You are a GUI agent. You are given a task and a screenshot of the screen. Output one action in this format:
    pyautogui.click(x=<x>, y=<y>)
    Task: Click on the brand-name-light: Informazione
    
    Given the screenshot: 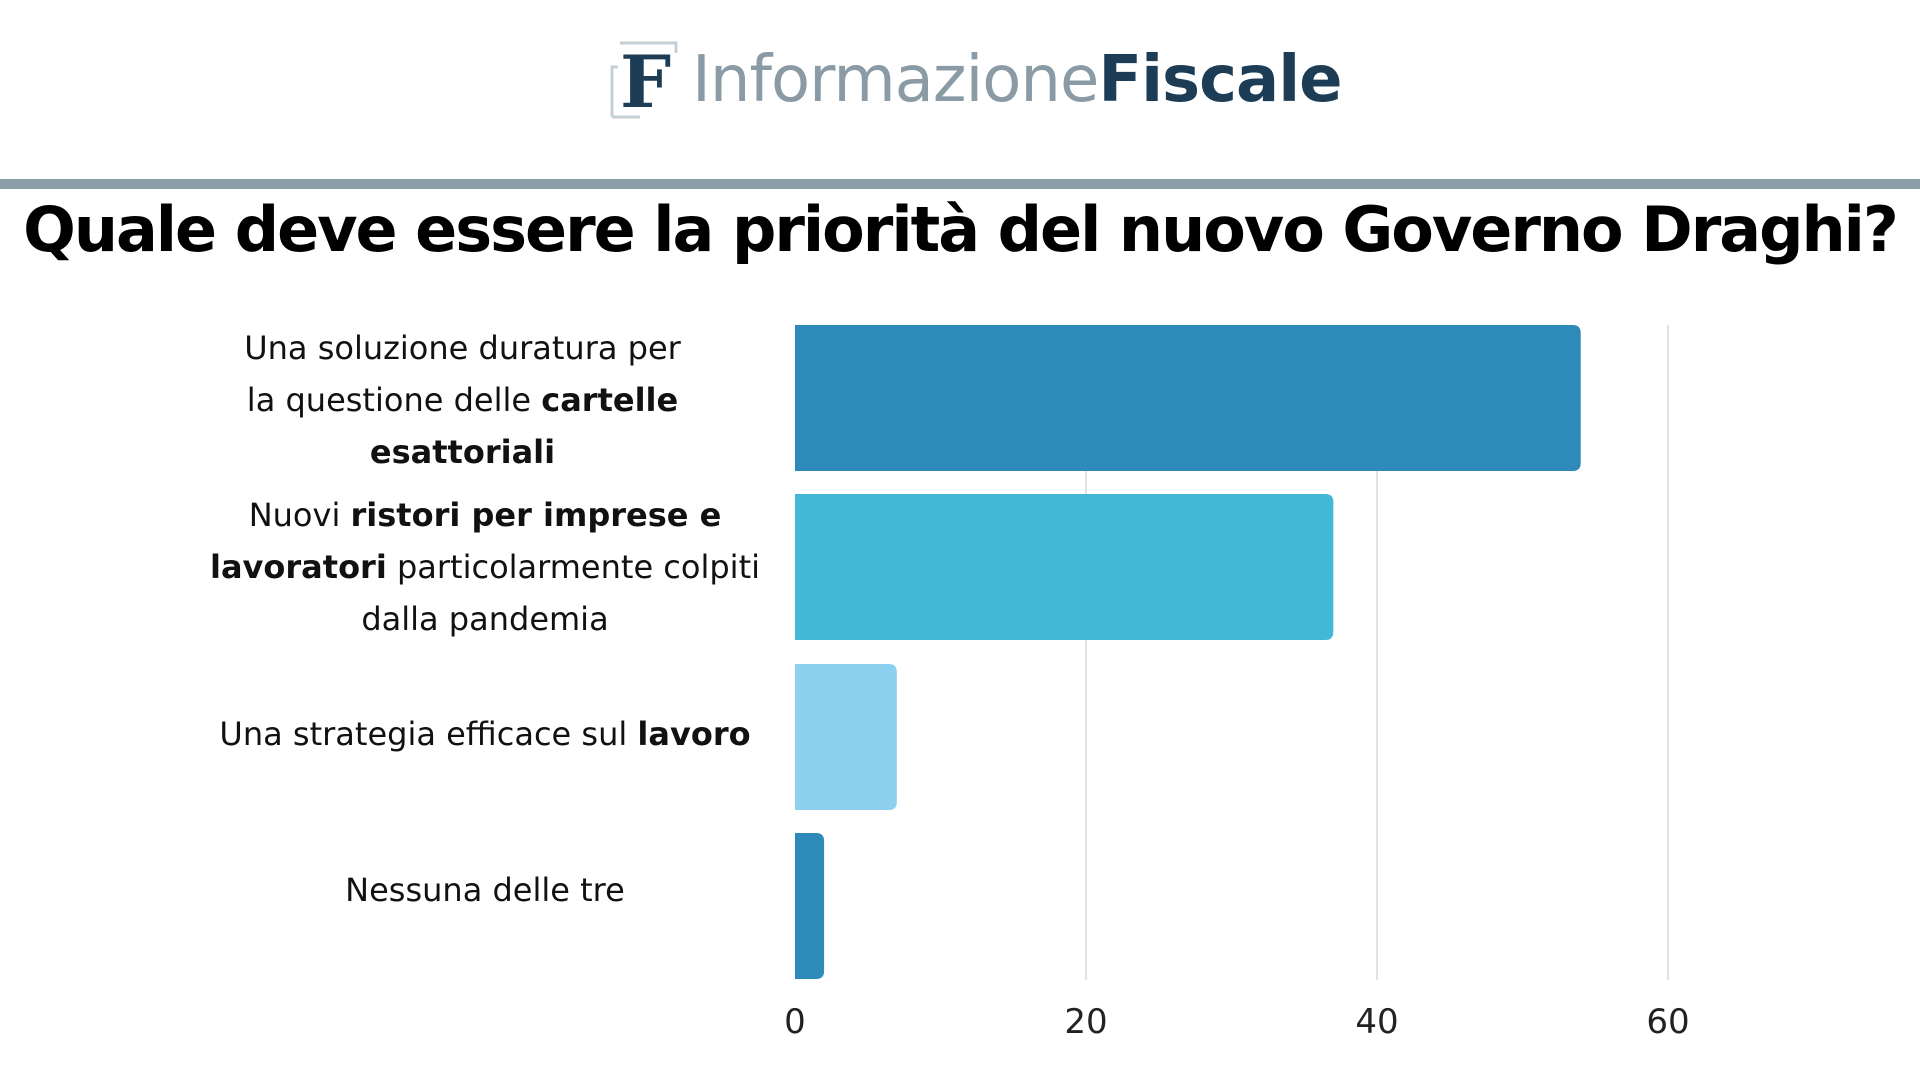 What is the action you would take?
    pyautogui.click(x=895, y=80)
    